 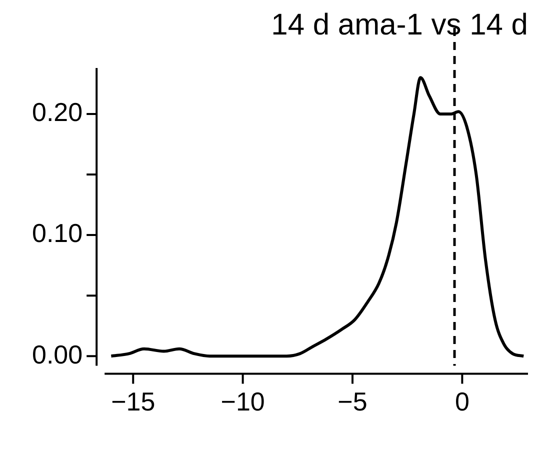 What do you see at coordinates (399, 25) in the screenshot?
I see `chart-title: 14 d ama-1 vs 14 d` at bounding box center [399, 25].